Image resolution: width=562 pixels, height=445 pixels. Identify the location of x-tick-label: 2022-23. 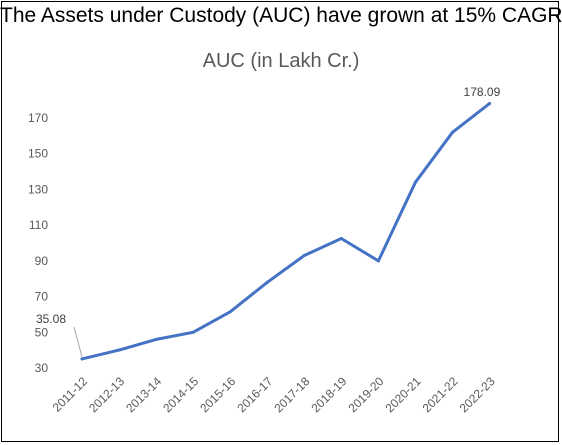
(477, 394).